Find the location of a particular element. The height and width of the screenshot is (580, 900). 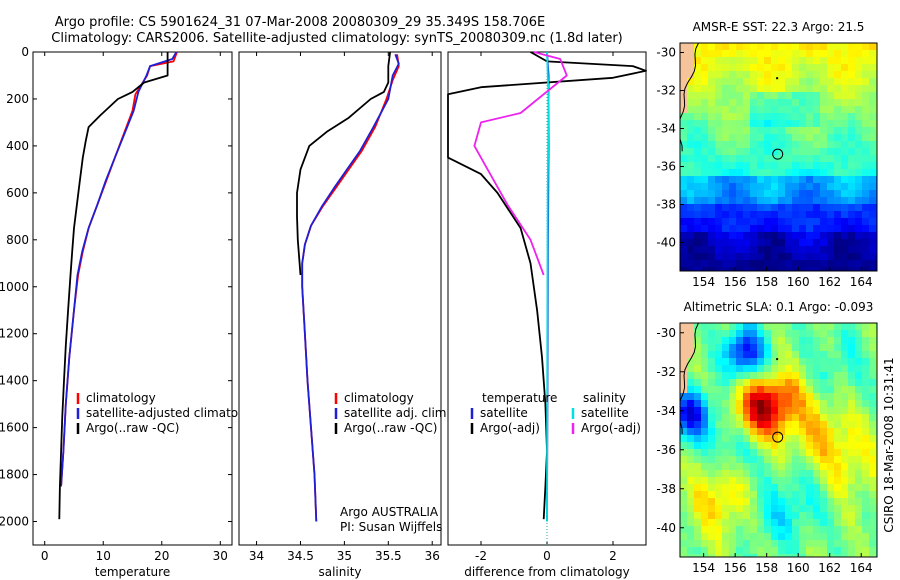

x-tick-label: 36 is located at coordinates (432, 556).